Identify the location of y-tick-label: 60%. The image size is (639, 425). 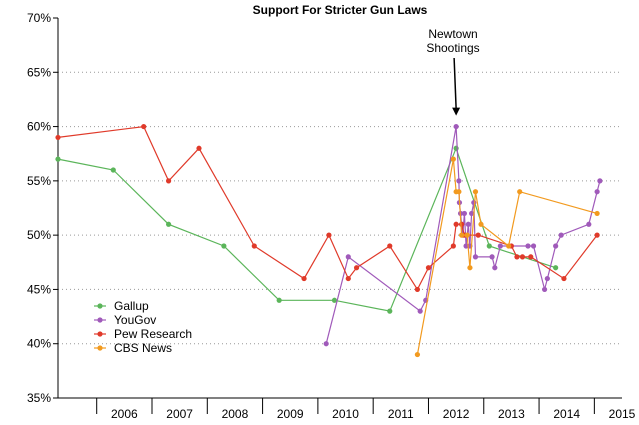
(39, 127).